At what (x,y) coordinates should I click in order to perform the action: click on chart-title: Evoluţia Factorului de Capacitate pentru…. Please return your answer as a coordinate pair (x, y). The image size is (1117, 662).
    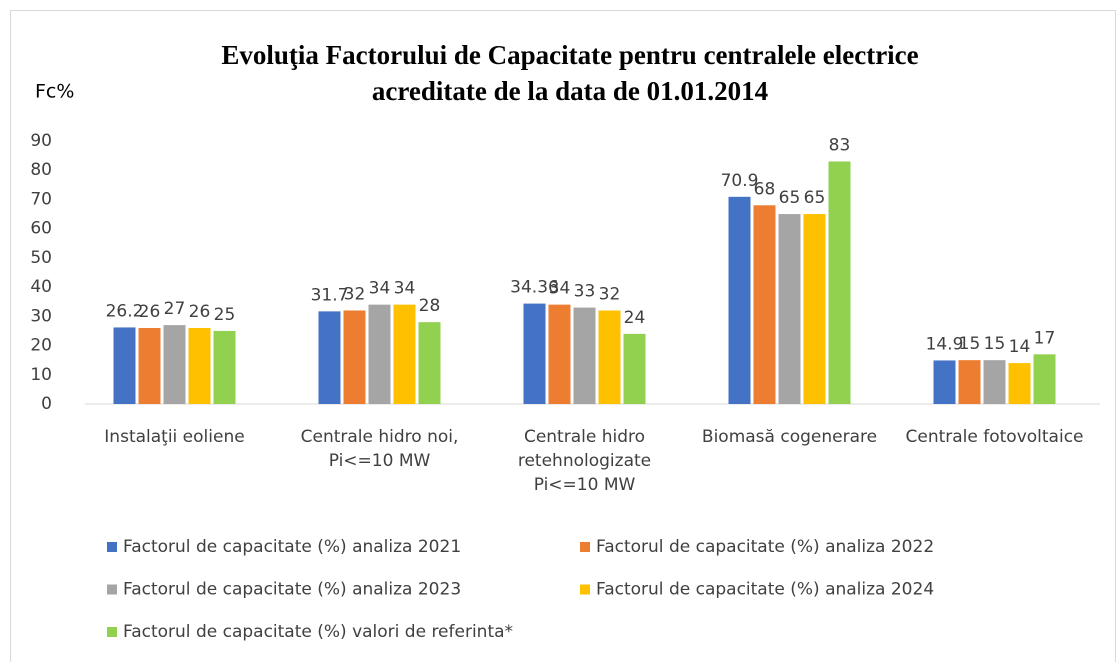
    Looking at the image, I should click on (569, 55).